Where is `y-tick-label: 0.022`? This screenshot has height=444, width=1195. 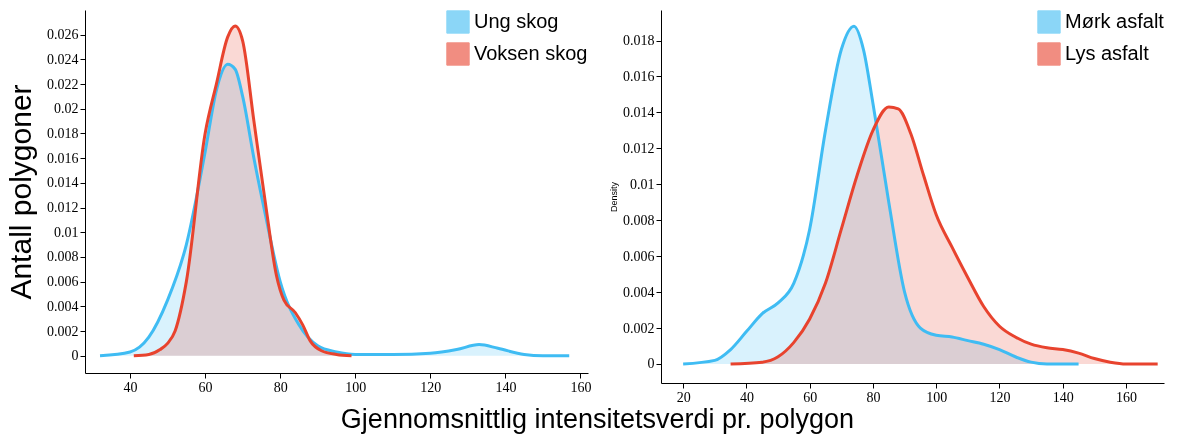
y-tick-label: 0.022 is located at coordinates (63, 84).